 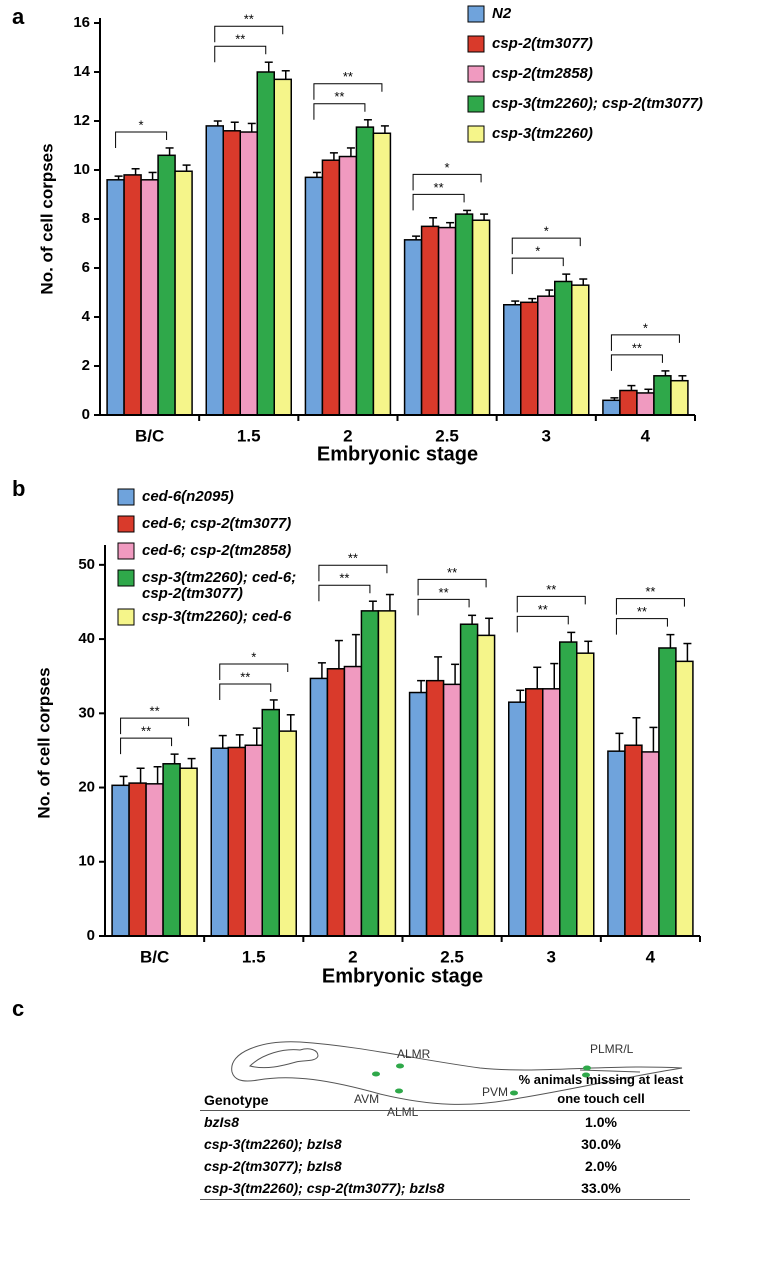 I want to click on y-tick-label: 0, so click(x=86, y=414).